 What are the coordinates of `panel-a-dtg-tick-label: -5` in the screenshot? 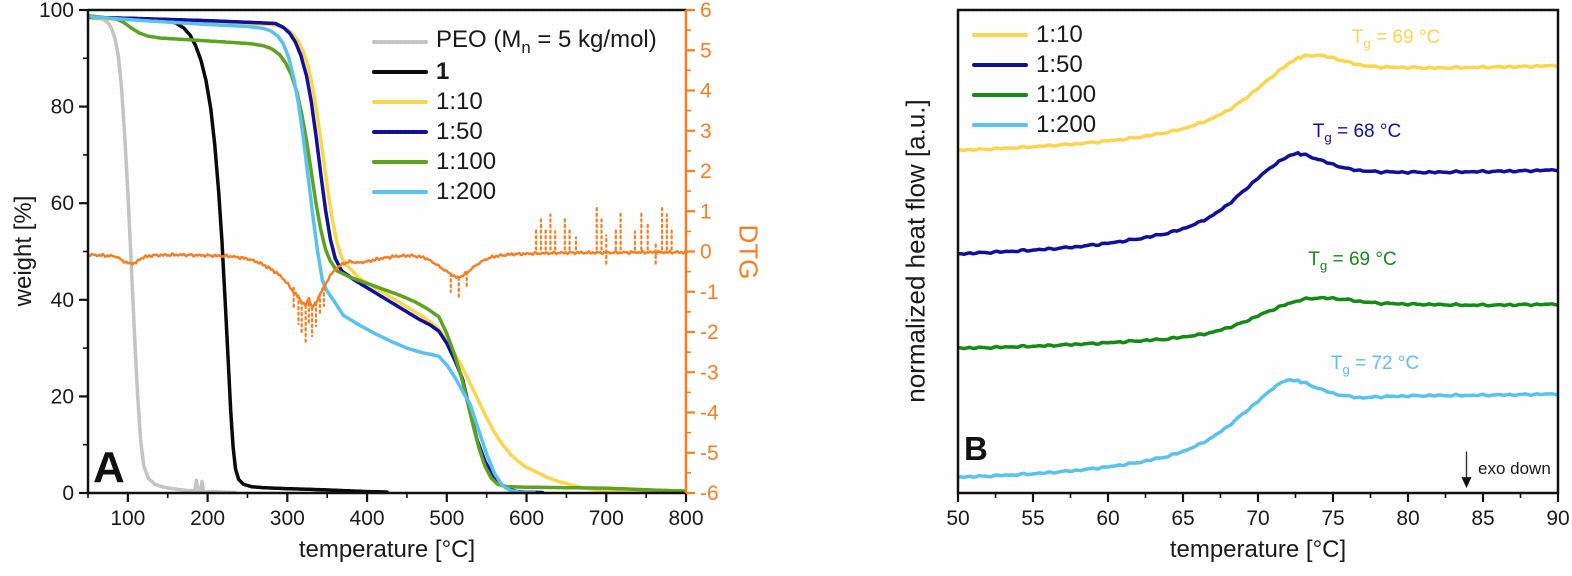 It's located at (709, 453).